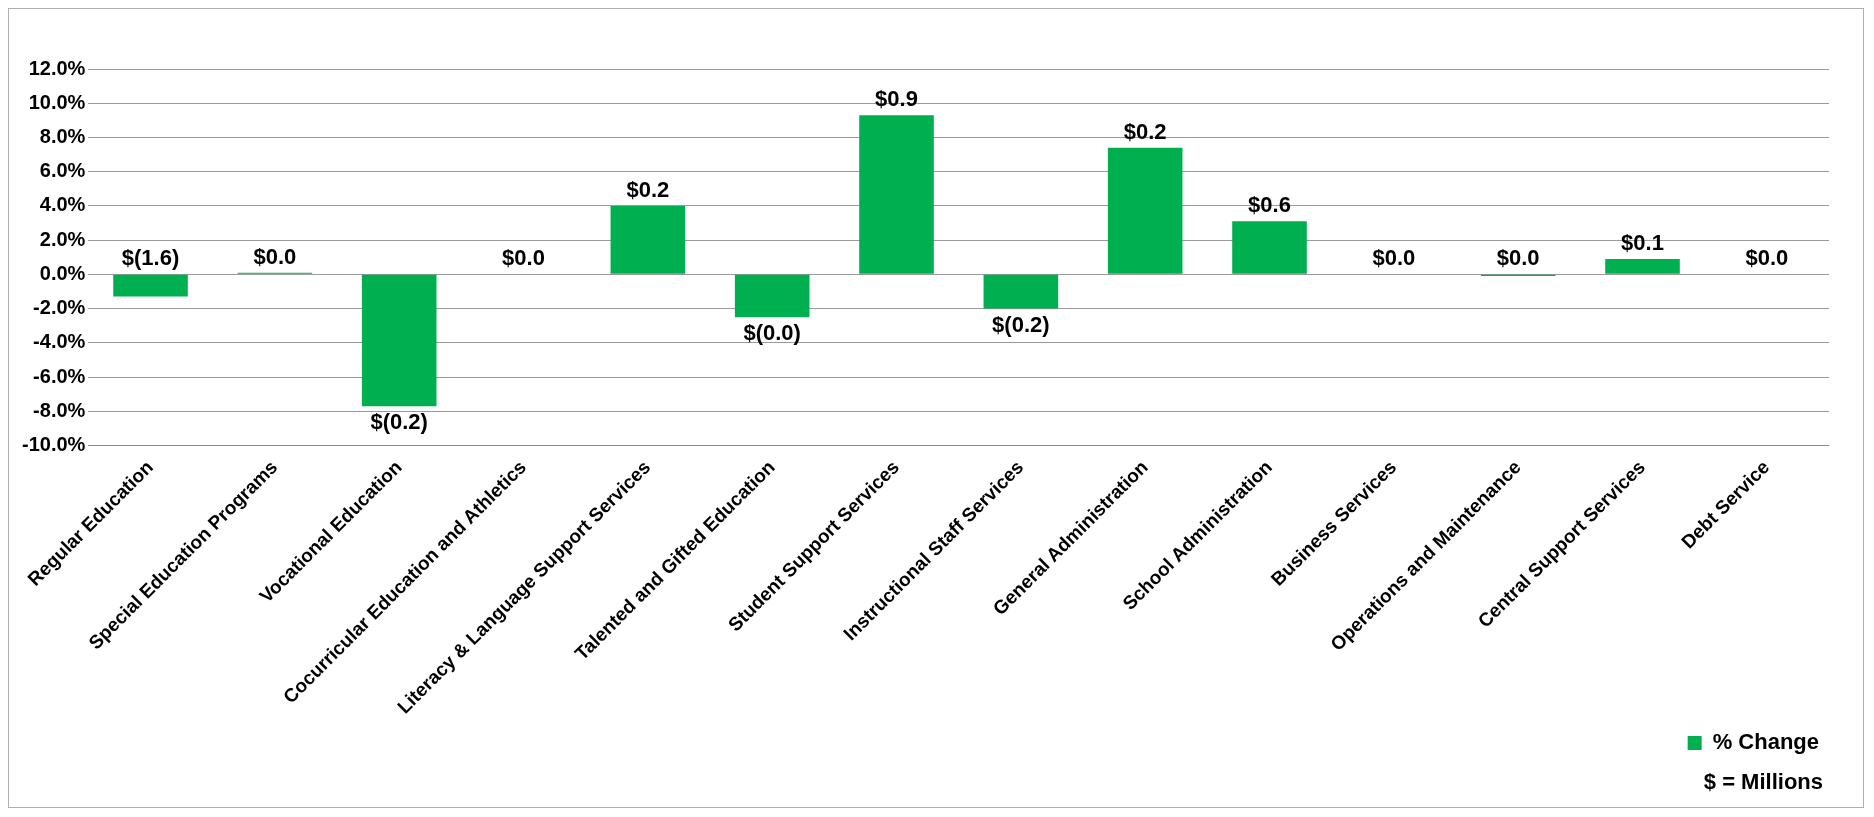 This screenshot has width=1874, height=817. What do you see at coordinates (59, 307) in the screenshot?
I see `y-tick-label: -2.0%` at bounding box center [59, 307].